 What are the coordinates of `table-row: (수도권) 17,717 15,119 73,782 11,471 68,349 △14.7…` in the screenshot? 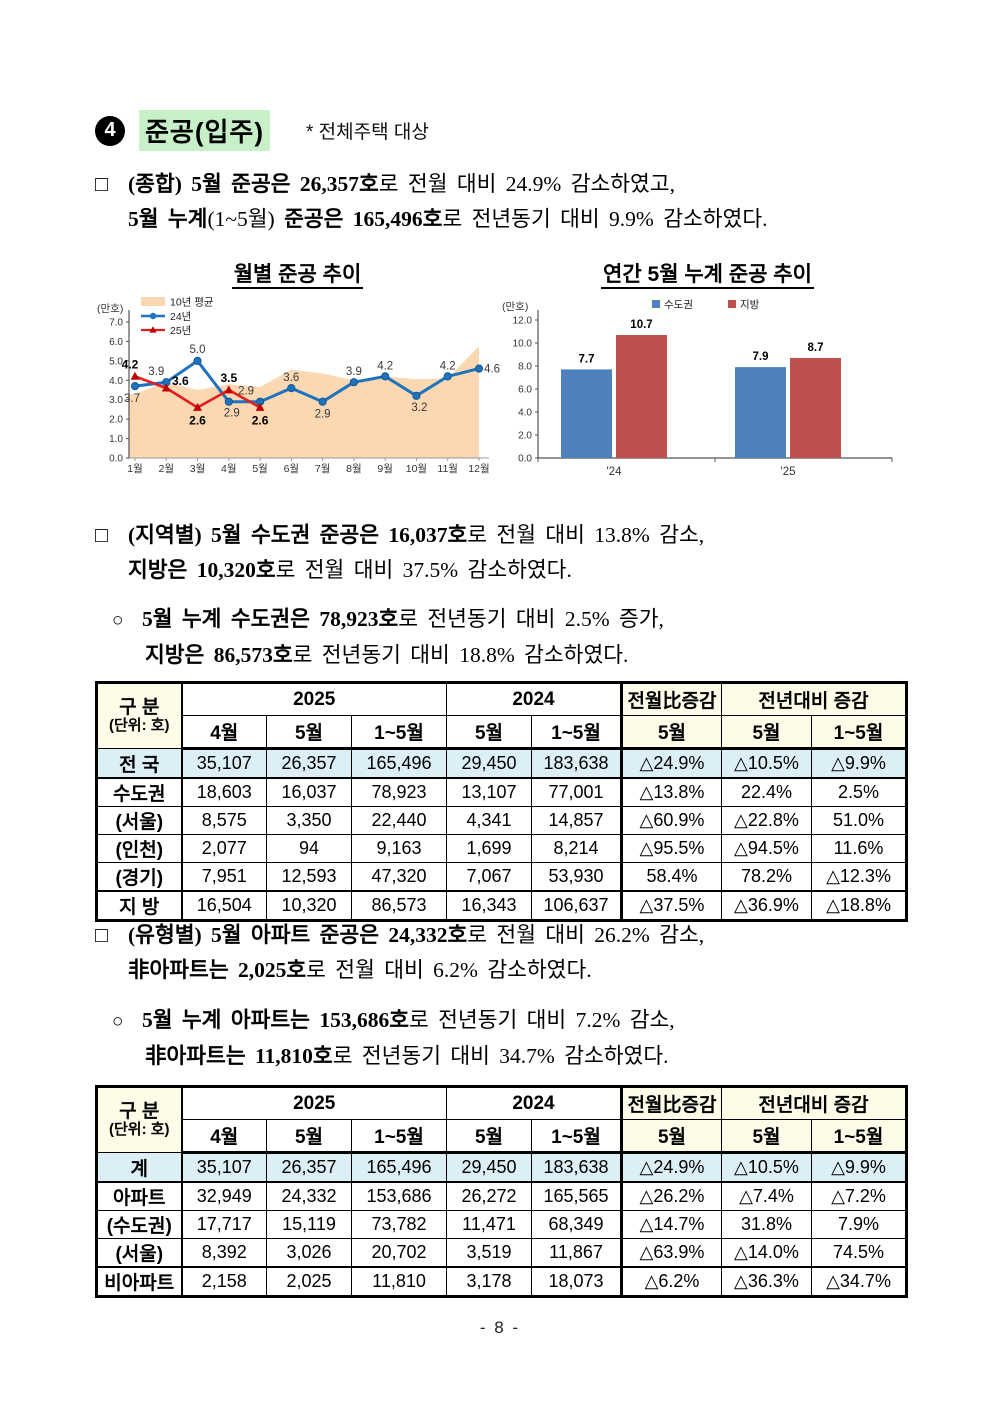 It's located at (502, 1224).